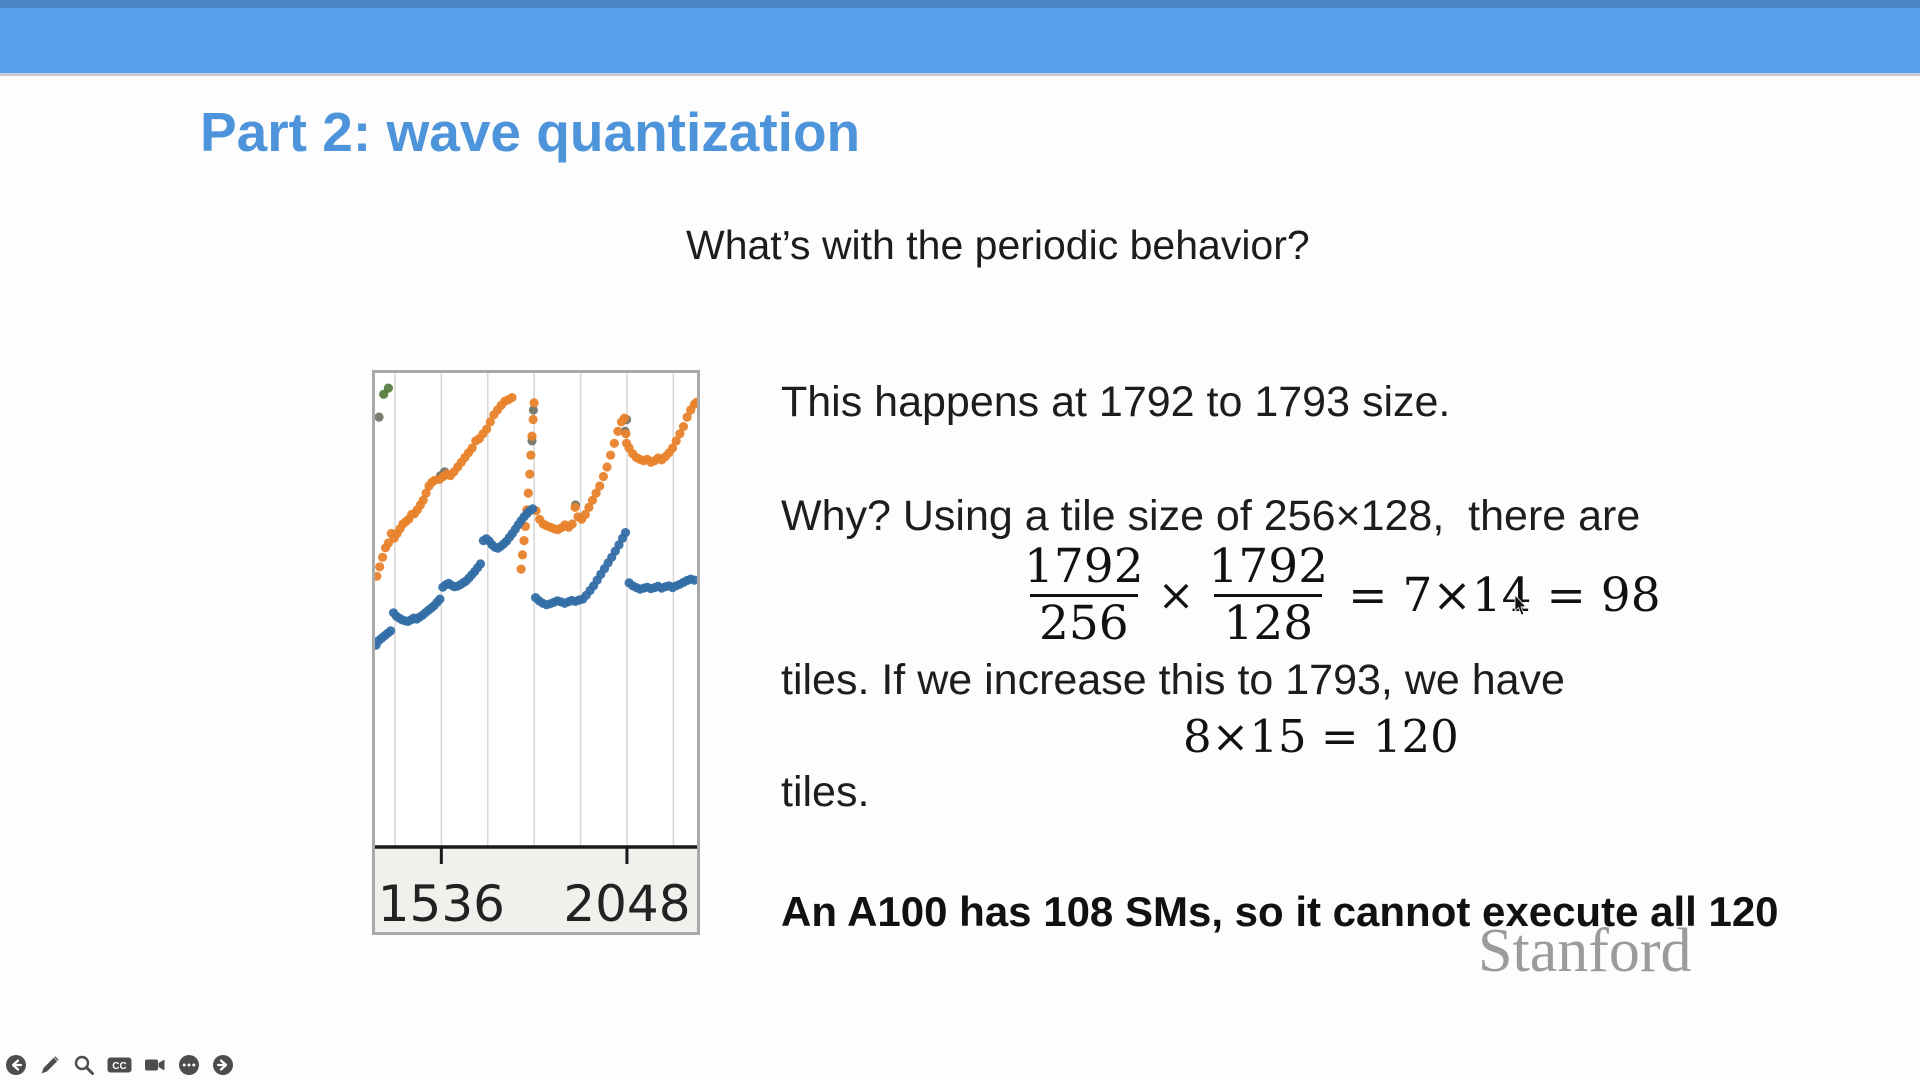 Image resolution: width=1920 pixels, height=1080 pixels. What do you see at coordinates (1321, 736) in the screenshot?
I see `tile-count-equation-2: 8×15 = 120` at bounding box center [1321, 736].